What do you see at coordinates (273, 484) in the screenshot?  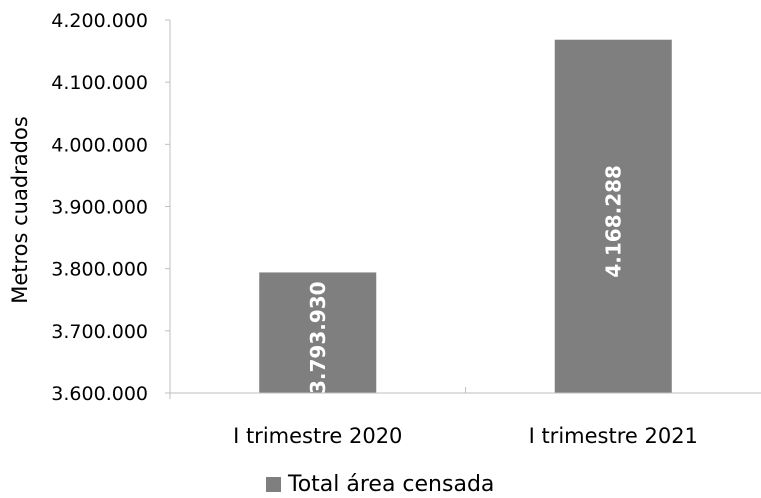 I see `legend-swatch` at bounding box center [273, 484].